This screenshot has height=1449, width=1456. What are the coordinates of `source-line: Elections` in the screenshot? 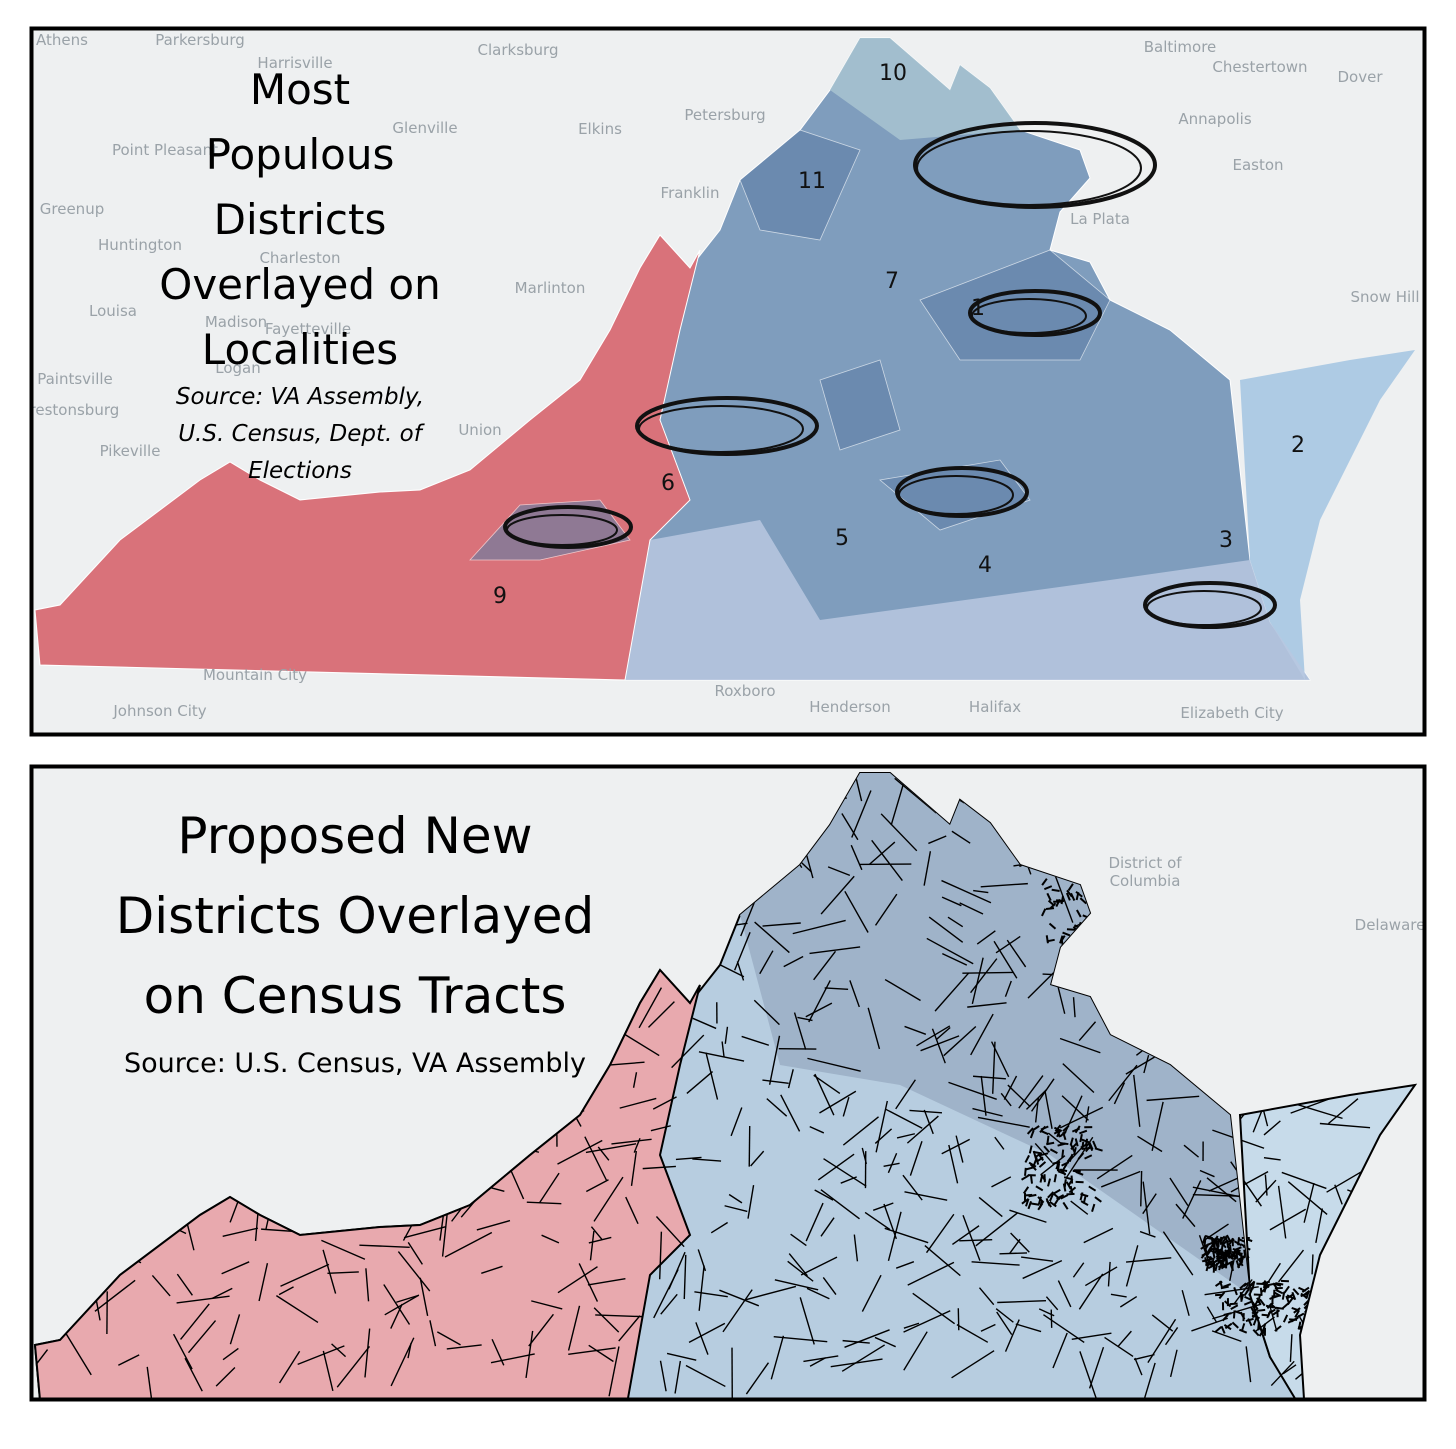 It's located at (300, 471).